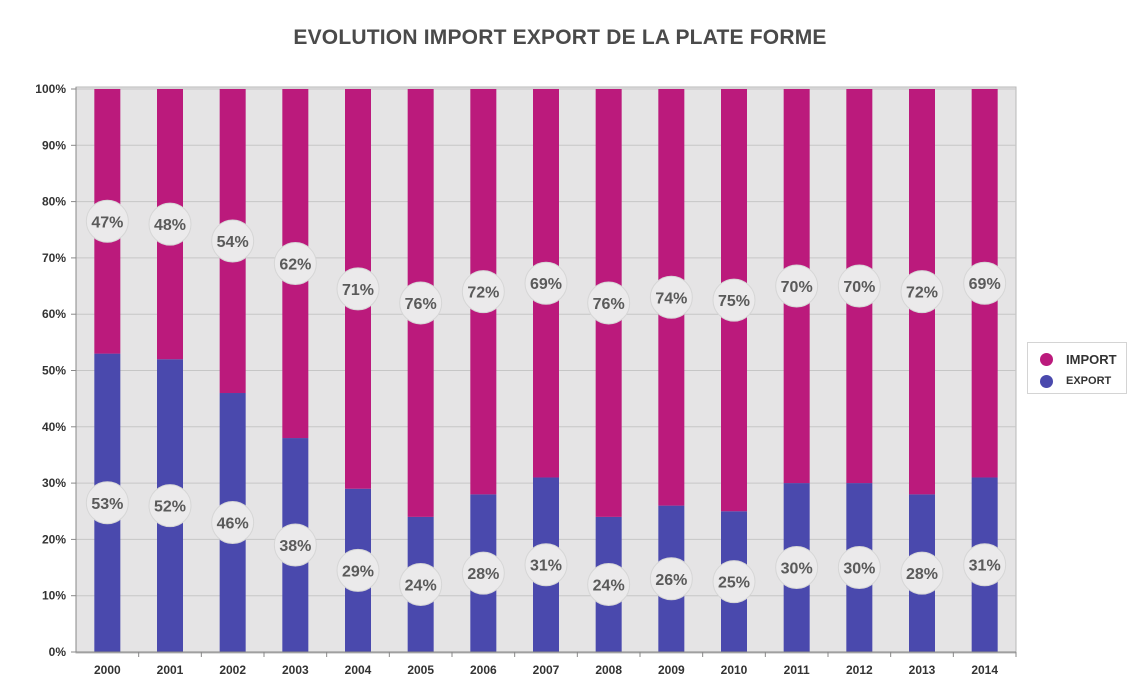 This screenshot has height=700, width=1134. I want to click on data-label-import: 74%, so click(671, 298).